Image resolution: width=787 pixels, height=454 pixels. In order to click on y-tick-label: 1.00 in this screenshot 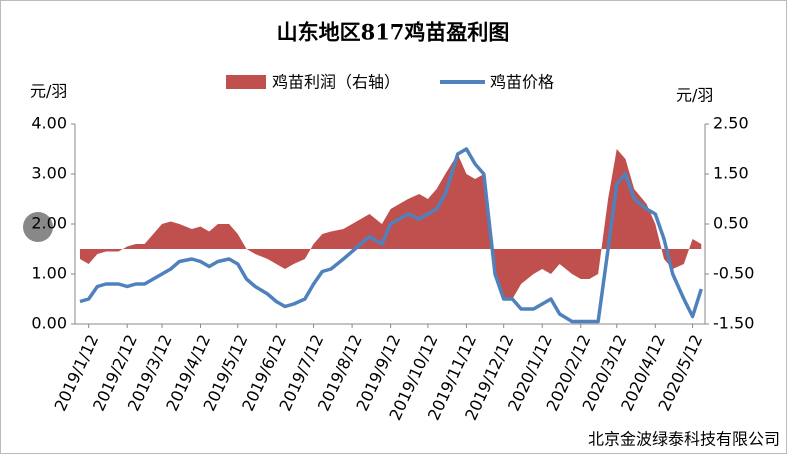, I will do `click(49, 273)`.